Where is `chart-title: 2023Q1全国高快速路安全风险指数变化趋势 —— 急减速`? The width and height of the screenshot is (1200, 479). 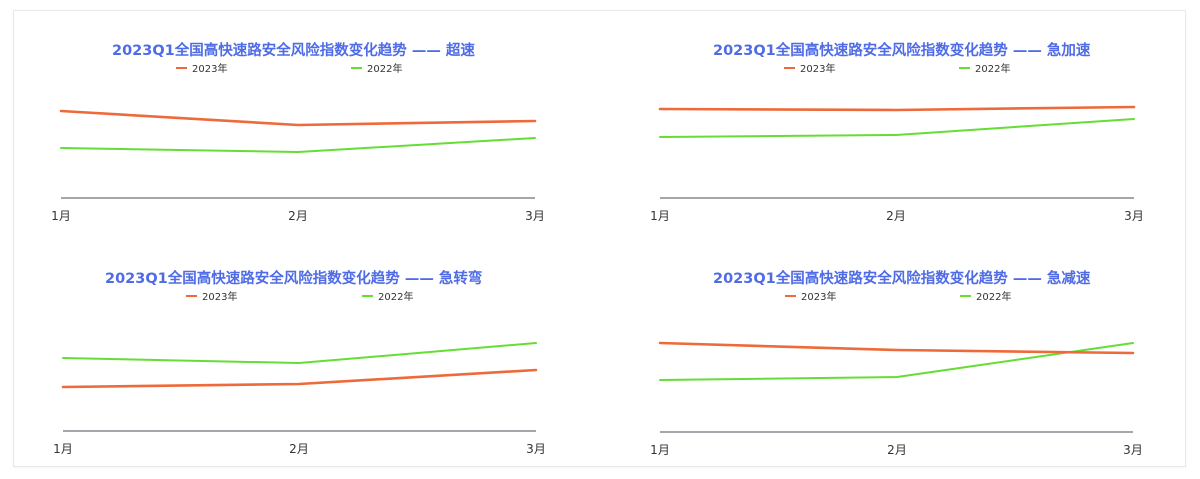 chart-title: 2023Q1全国高快速路安全风险指数变化趋势 —— 急减速 is located at coordinates (902, 279).